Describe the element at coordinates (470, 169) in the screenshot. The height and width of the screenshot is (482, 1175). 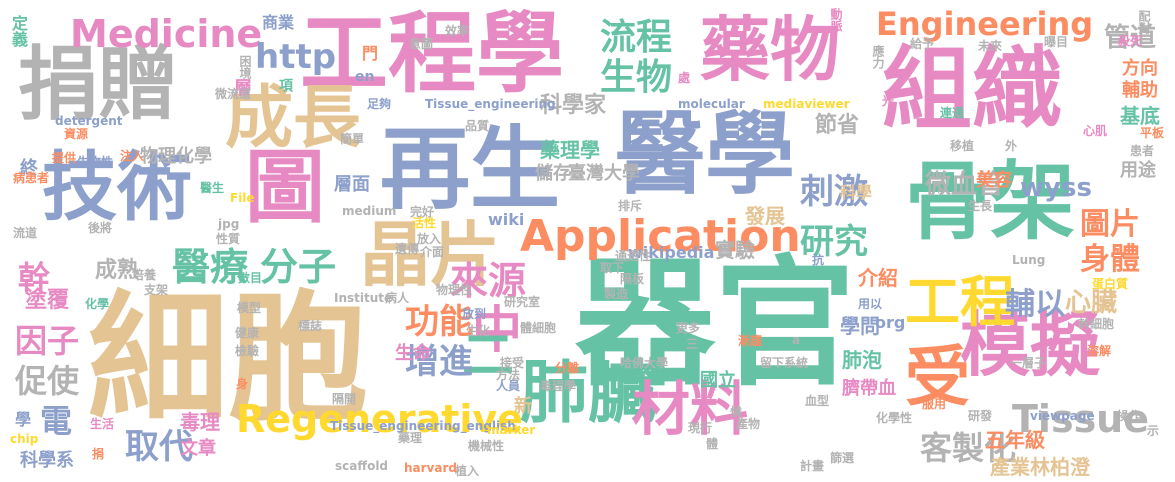
I see `cloud-word: 再生` at that location.